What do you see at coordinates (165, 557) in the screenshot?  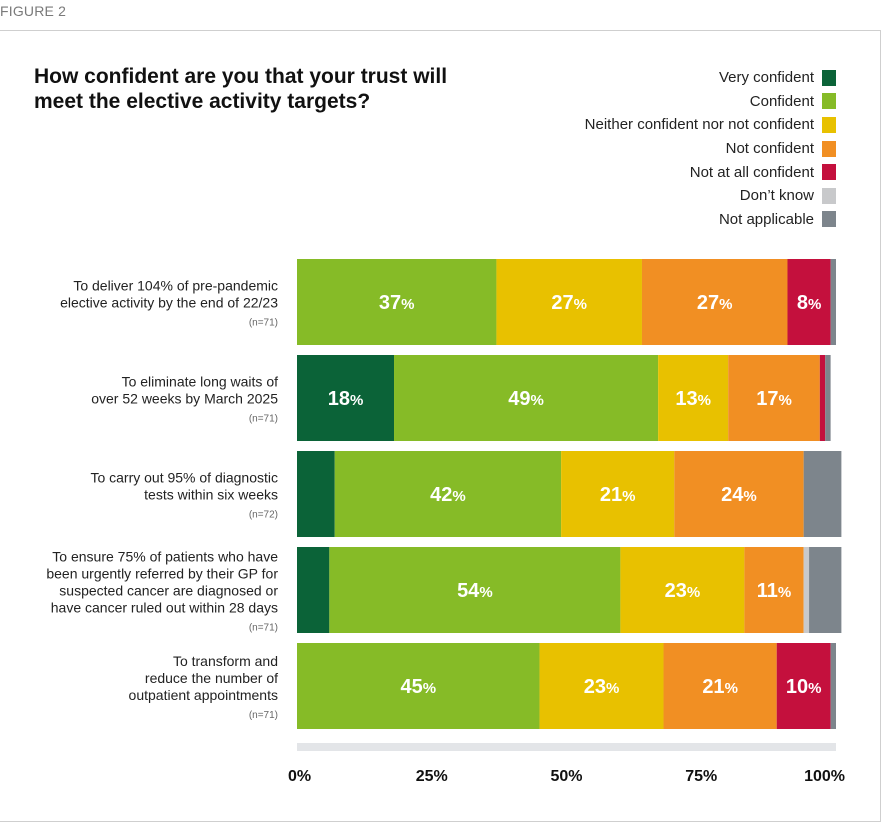 I see `category-label: To ensure 75% of patients who have` at bounding box center [165, 557].